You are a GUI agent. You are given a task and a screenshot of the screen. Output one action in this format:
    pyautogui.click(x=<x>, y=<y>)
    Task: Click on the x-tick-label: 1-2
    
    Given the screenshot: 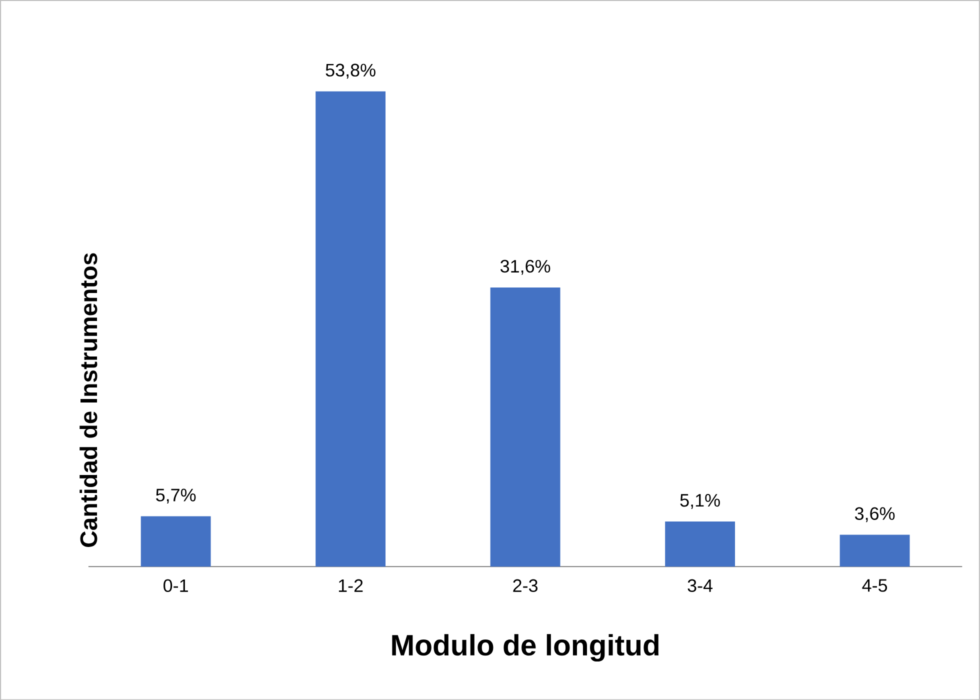 What is the action you would take?
    pyautogui.click(x=350, y=585)
    